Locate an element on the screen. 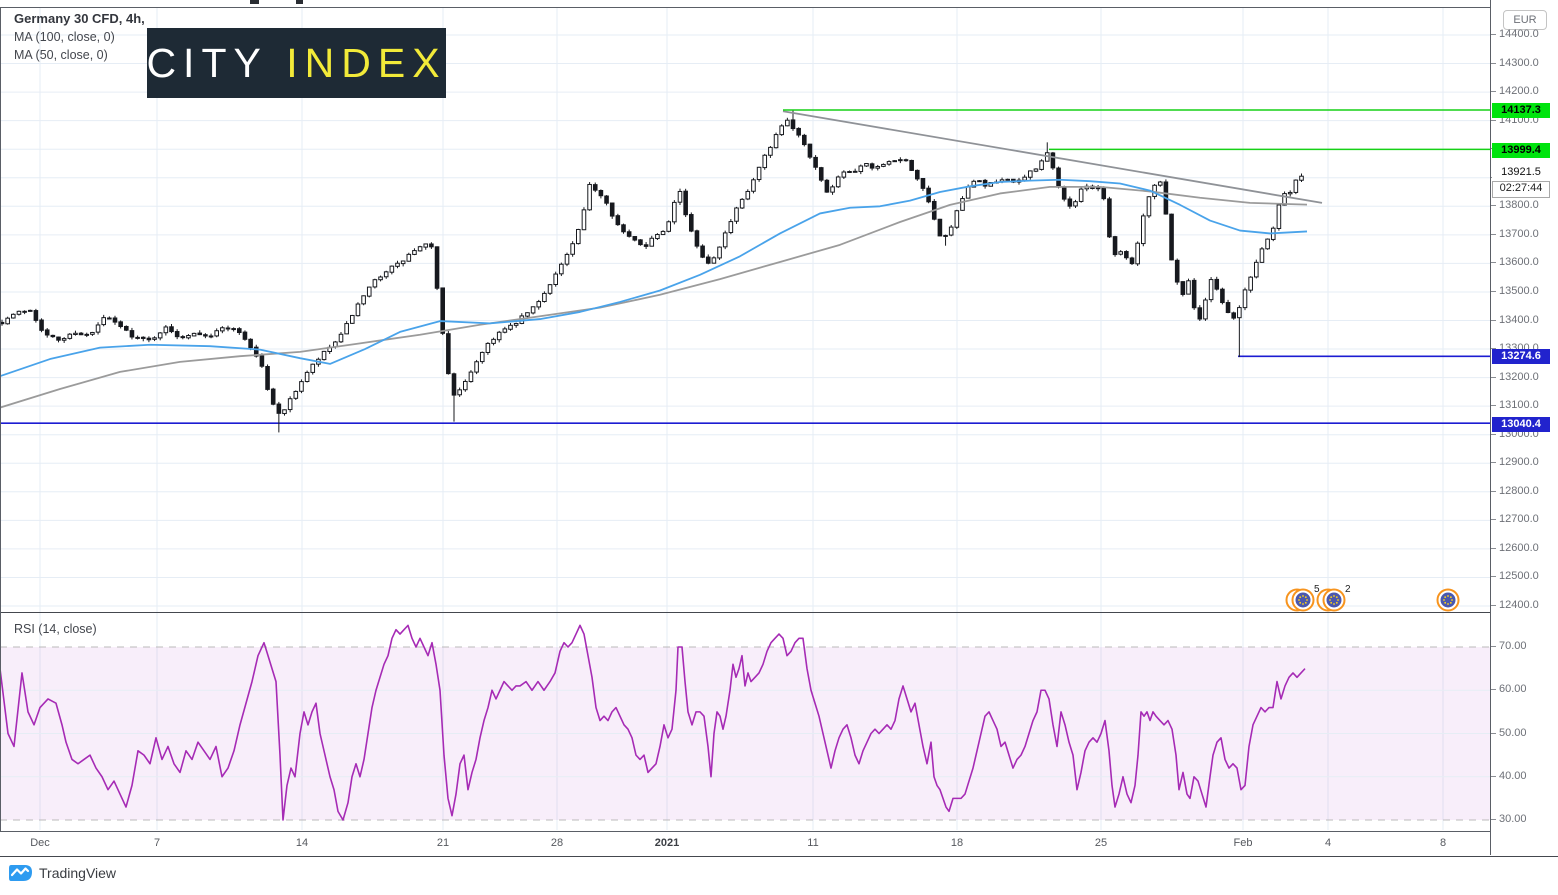 The image size is (1558, 895). price-tick: 13400.0 is located at coordinates (1515, 319).